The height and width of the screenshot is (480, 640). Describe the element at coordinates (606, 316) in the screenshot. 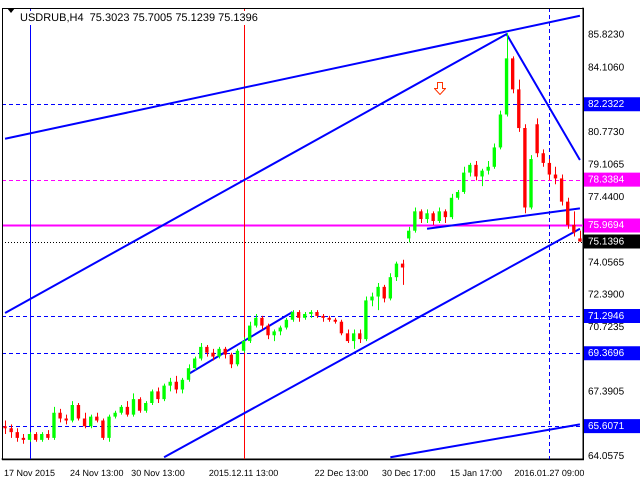

I see `ref-line-label: 71.2946` at that location.